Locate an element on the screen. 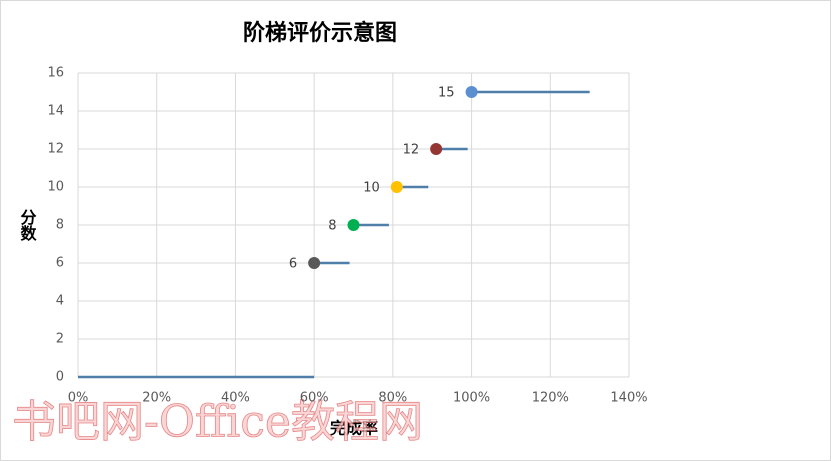  watermark: 书吧网-Office教程网 is located at coordinates (217, 422).